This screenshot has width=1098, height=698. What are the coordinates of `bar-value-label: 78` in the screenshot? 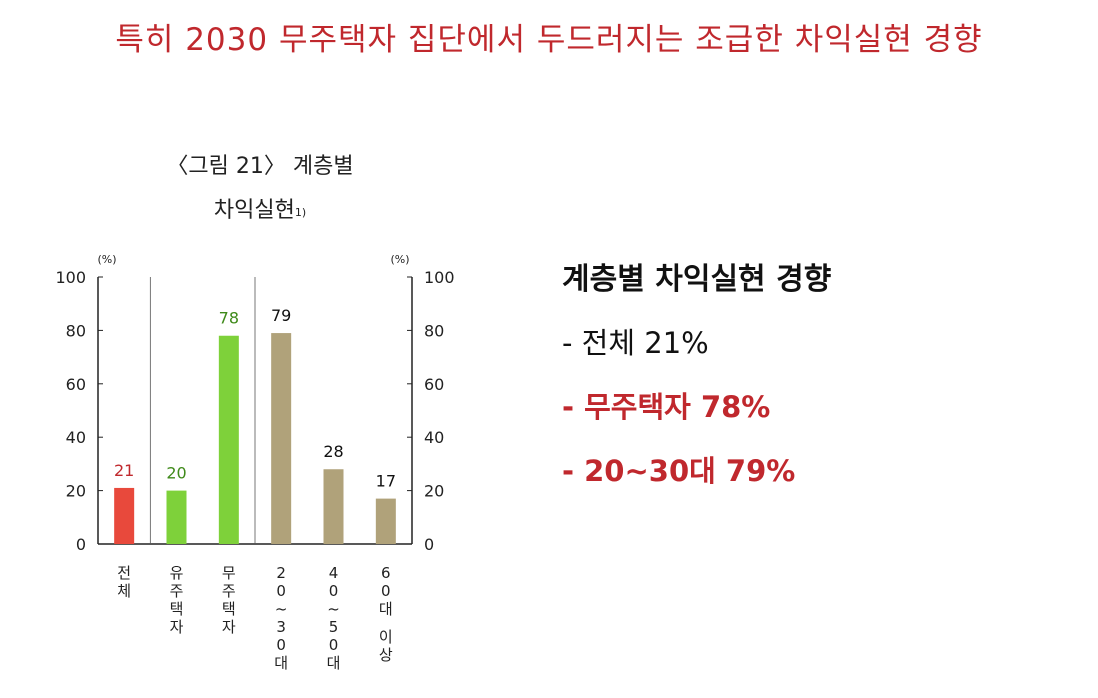 It's located at (229, 318).